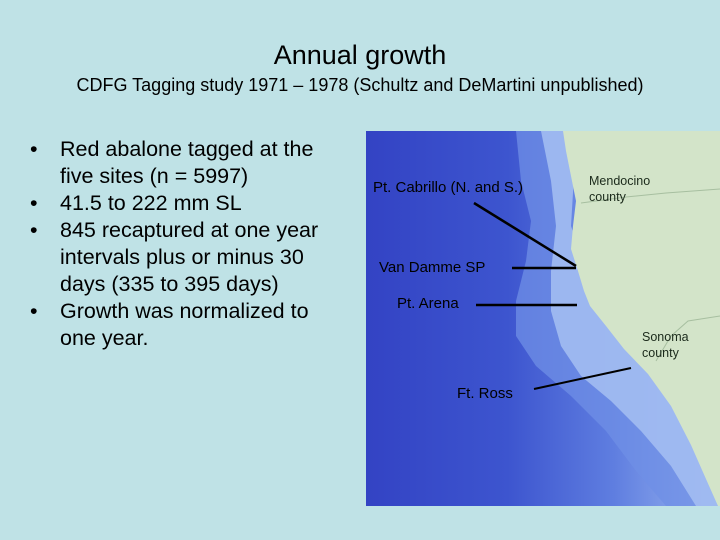  Describe the element at coordinates (619, 189) in the screenshot. I see `county-label-mendocino: Mendocino county` at that location.